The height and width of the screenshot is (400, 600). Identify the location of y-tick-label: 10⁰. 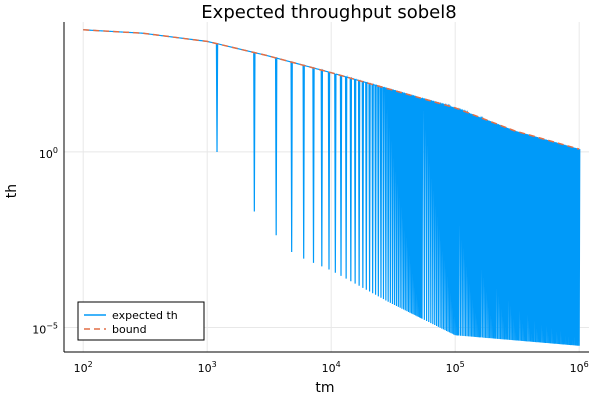
(48, 153).